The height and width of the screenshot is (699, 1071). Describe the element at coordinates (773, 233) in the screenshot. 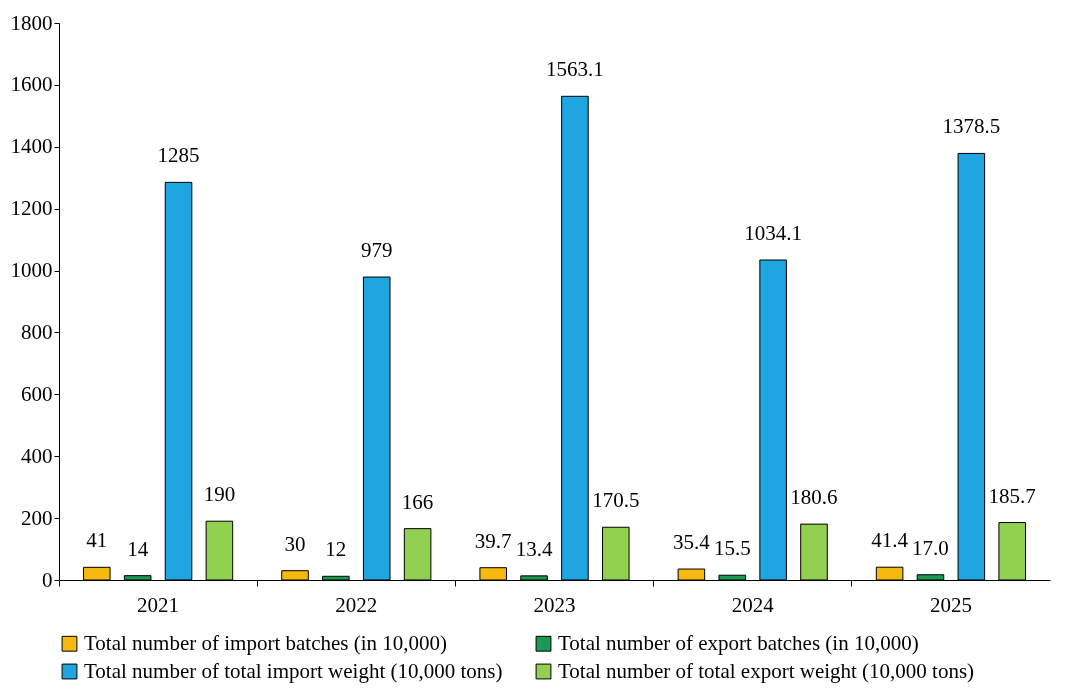

I see `data-label: 1034.1` at that location.